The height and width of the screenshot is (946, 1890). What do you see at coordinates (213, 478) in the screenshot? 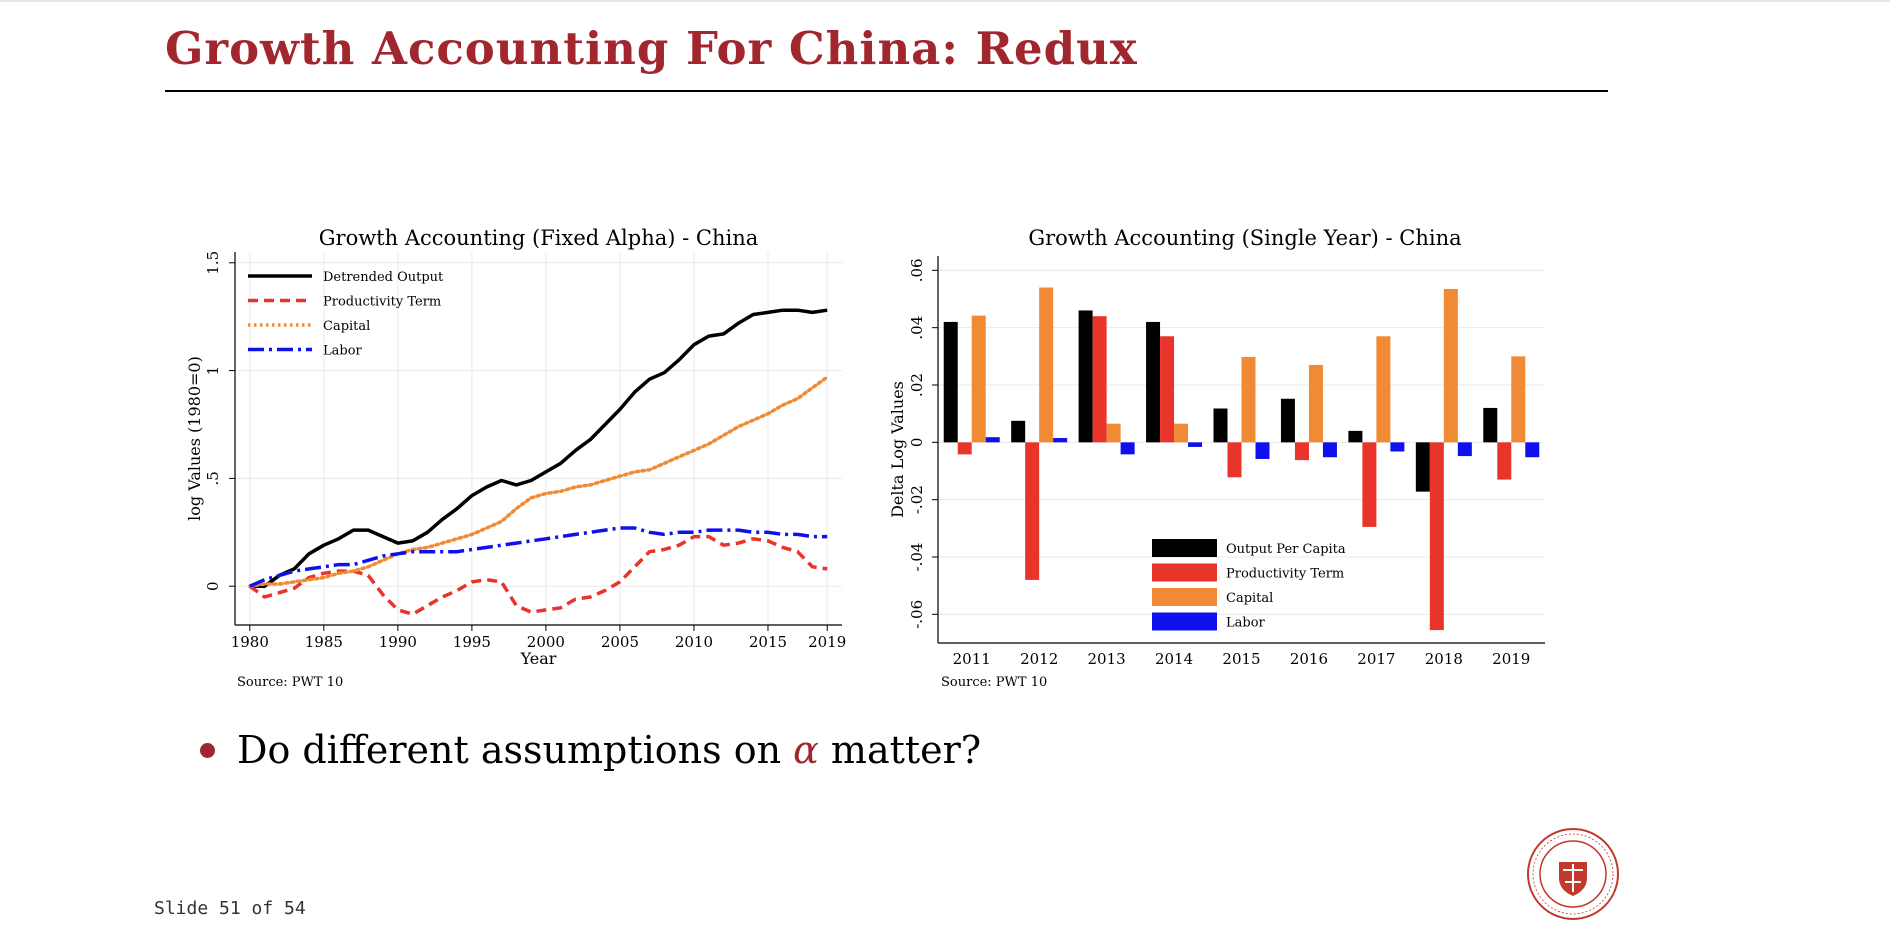
I see `y-tick-label: .5` at bounding box center [213, 478].